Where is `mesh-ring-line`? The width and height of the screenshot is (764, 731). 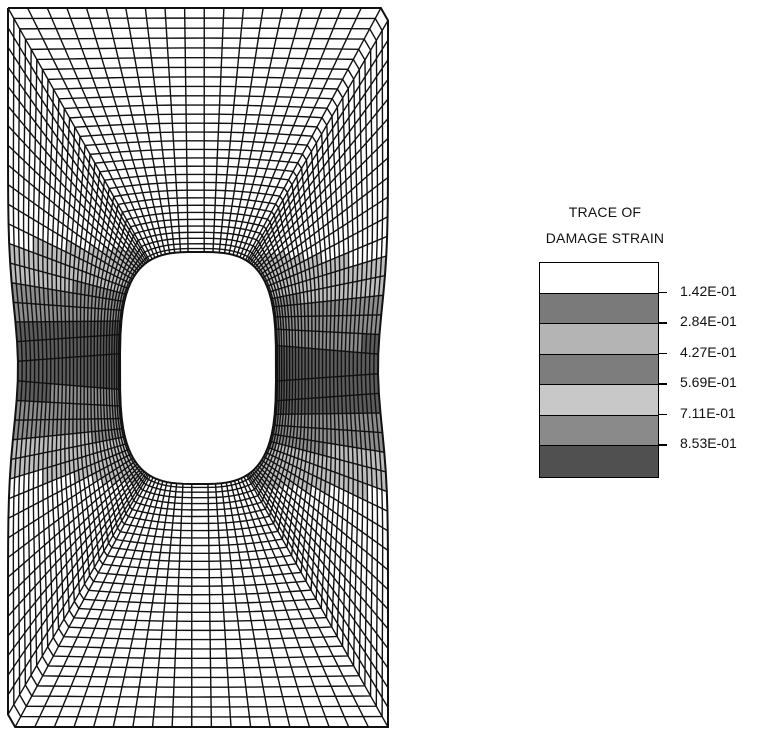
mesh-ring-line is located at coordinates (198, 368).